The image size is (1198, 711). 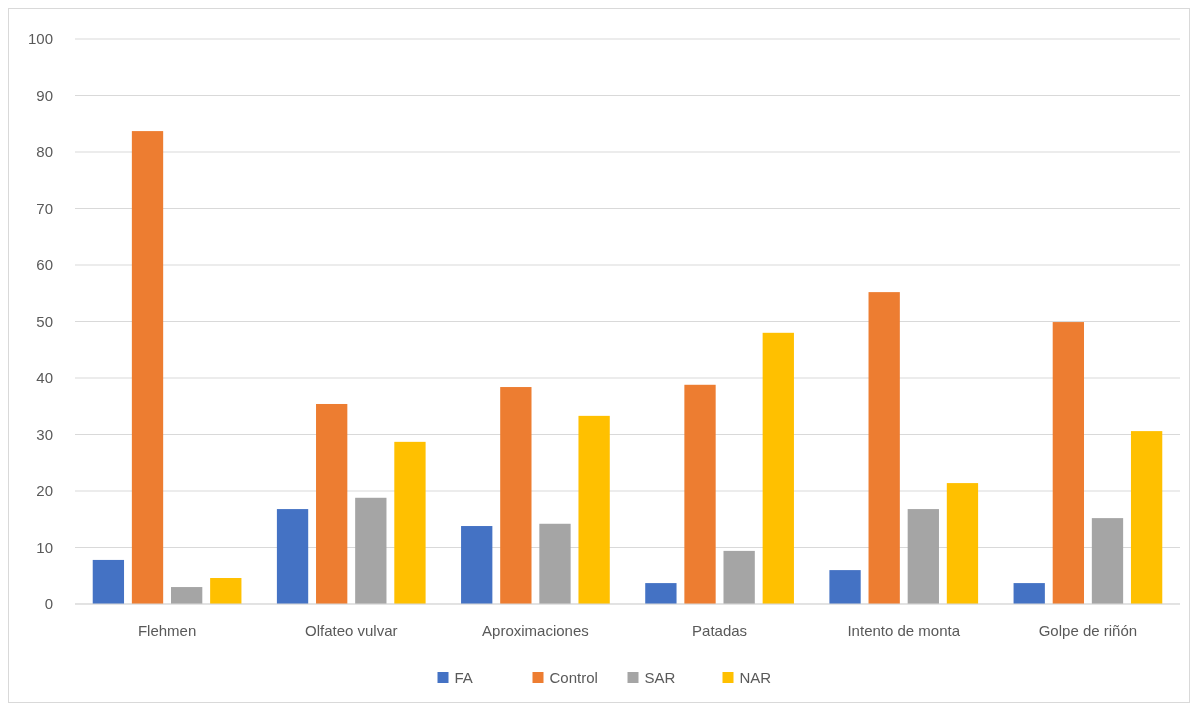 I want to click on legend-label: Control, so click(x=573, y=678).